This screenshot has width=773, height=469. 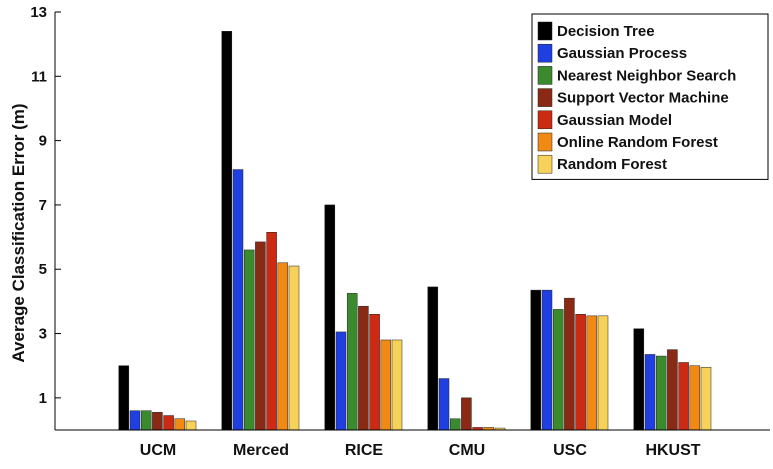 I want to click on legend-swatch-random-forest, so click(x=545, y=164).